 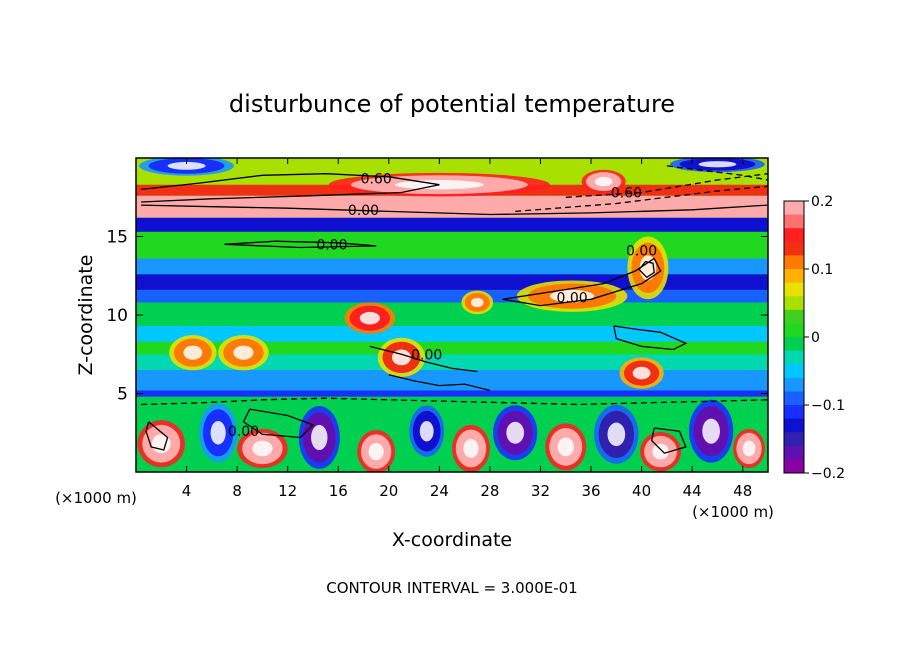 What do you see at coordinates (187, 491) in the screenshot?
I see `x-tick-label: 4` at bounding box center [187, 491].